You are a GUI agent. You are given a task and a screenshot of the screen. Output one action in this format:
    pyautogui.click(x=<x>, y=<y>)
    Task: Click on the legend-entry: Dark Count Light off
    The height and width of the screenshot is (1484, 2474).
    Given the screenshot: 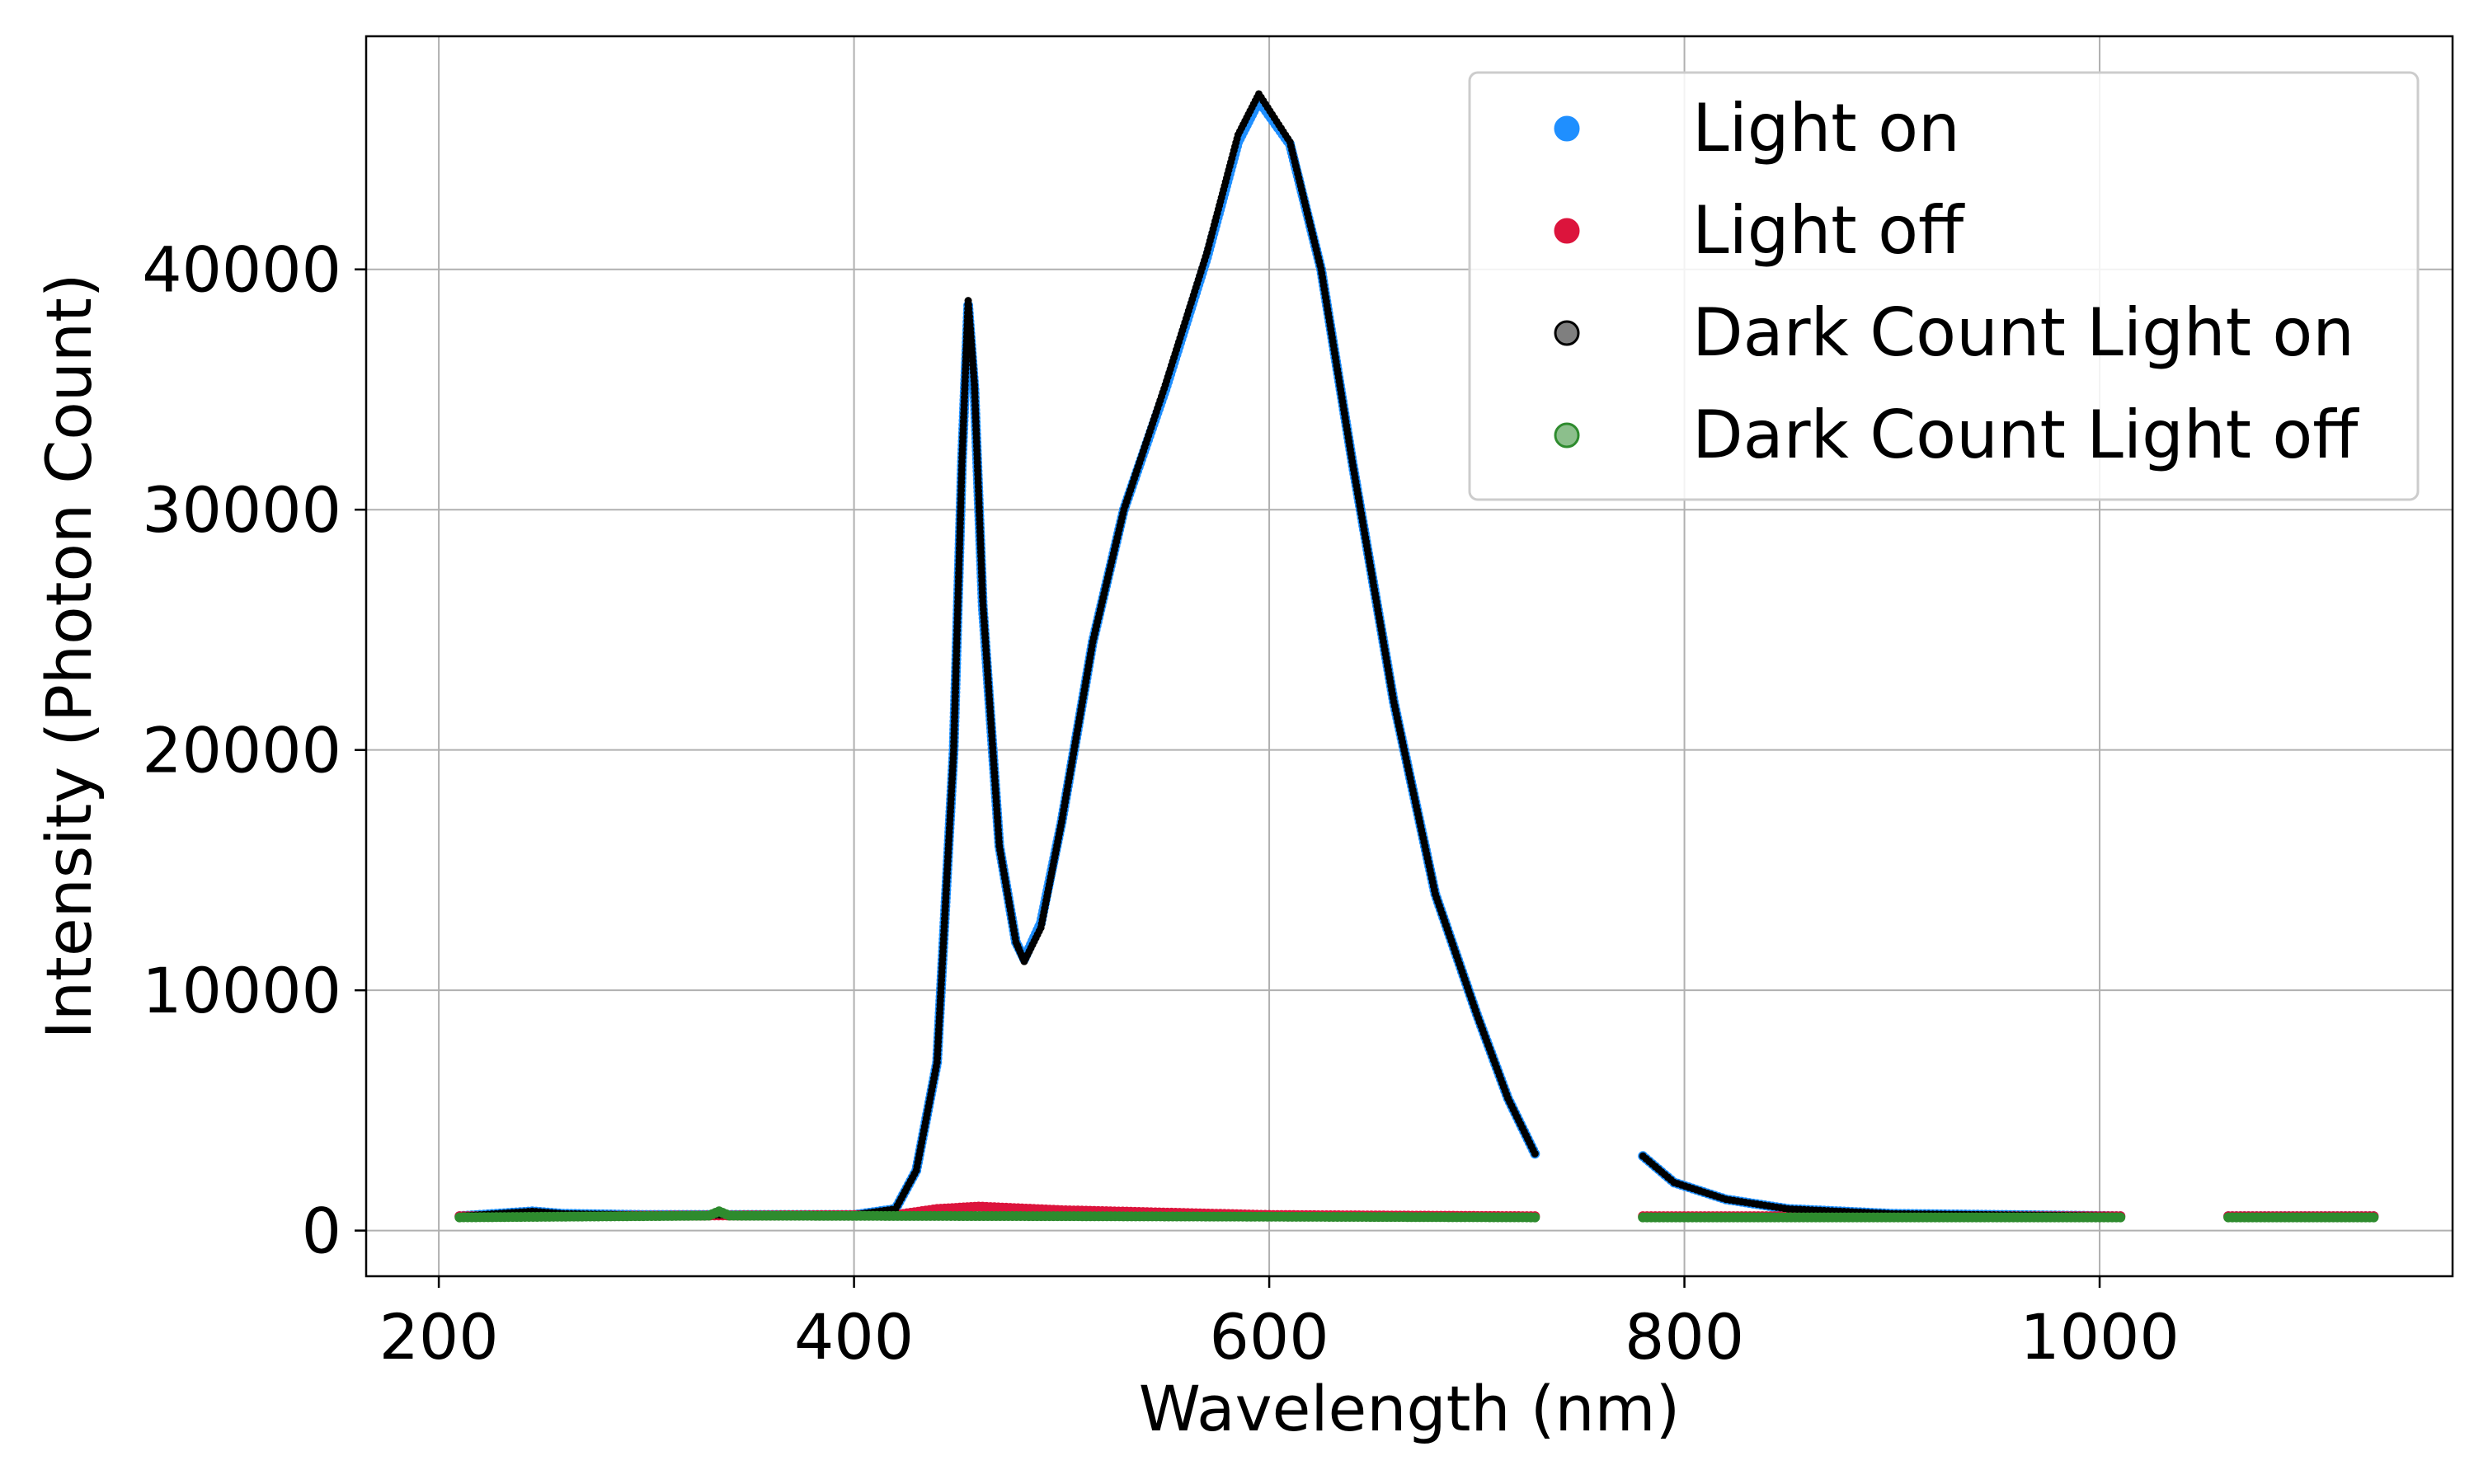 What is the action you would take?
    pyautogui.click(x=1956, y=435)
    